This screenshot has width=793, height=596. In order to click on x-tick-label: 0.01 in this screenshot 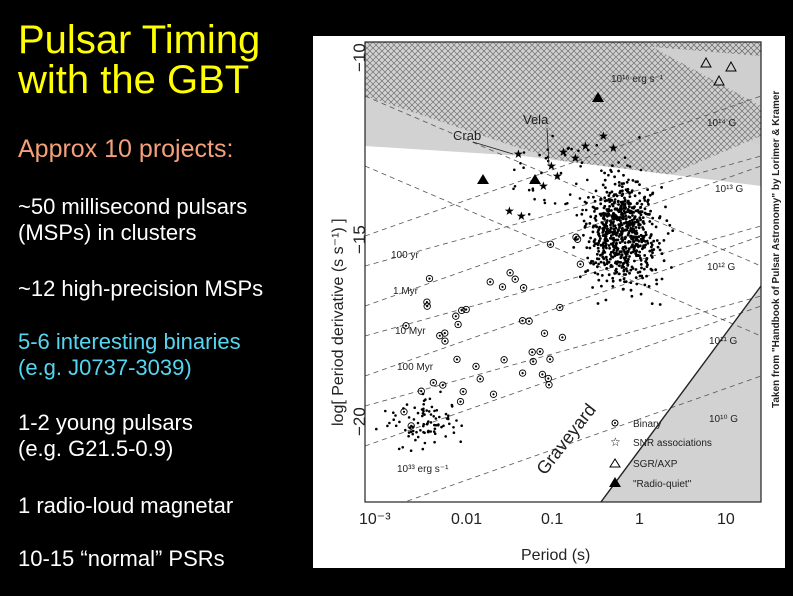, I will do `click(466, 519)`.